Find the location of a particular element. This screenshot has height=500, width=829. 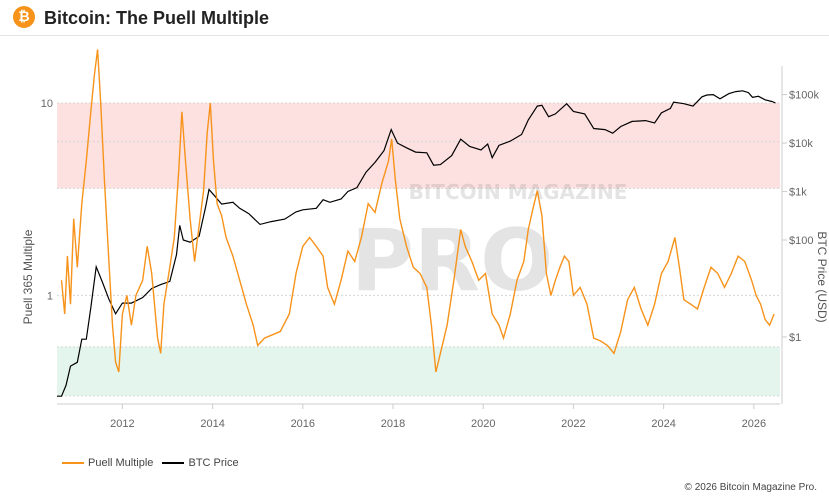

right-tick-label: $100 is located at coordinates (801, 241).